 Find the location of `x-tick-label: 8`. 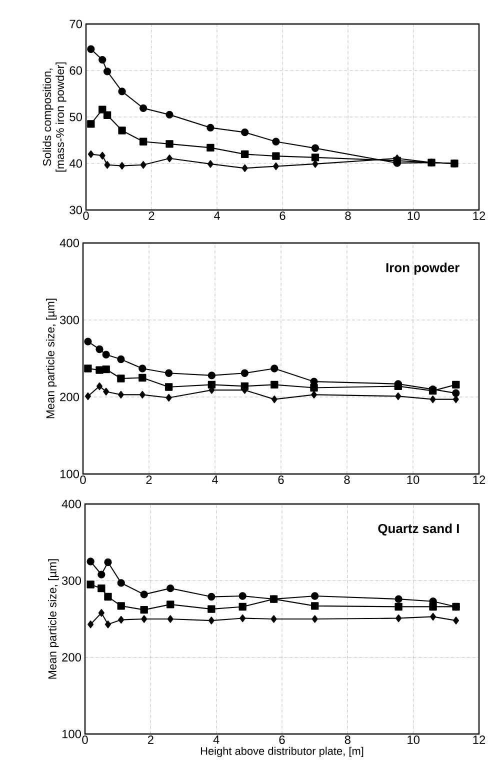

x-tick-label: 8 is located at coordinates (348, 216).